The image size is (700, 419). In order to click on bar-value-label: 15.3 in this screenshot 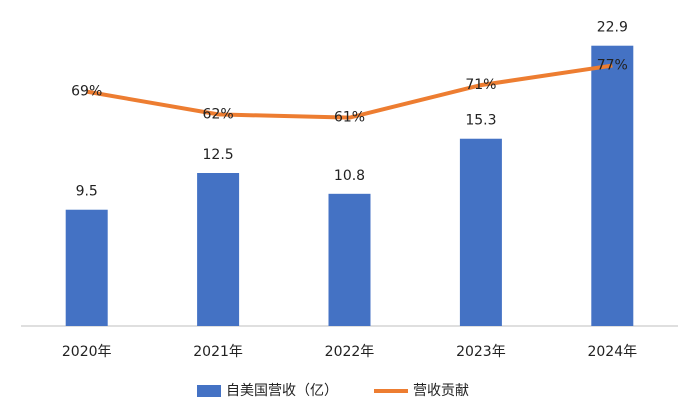, I will do `click(480, 121)`.